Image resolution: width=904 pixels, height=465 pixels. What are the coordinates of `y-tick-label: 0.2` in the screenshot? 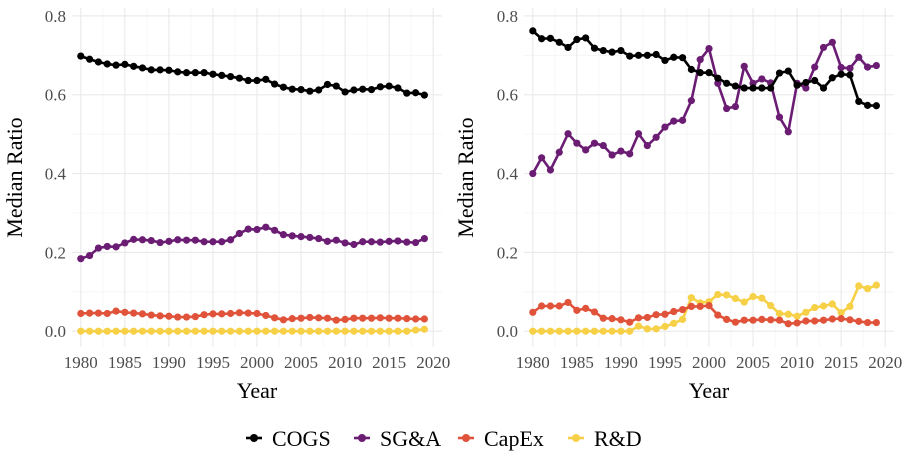 It's located at (507, 252).